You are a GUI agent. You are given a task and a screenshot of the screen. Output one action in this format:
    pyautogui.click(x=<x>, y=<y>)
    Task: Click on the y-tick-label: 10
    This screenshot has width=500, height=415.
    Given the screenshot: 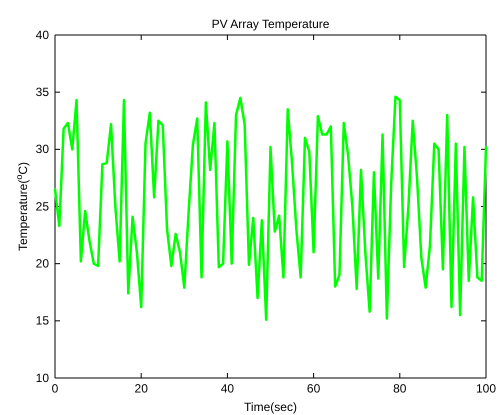 What is the action you would take?
    pyautogui.click(x=43, y=377)
    